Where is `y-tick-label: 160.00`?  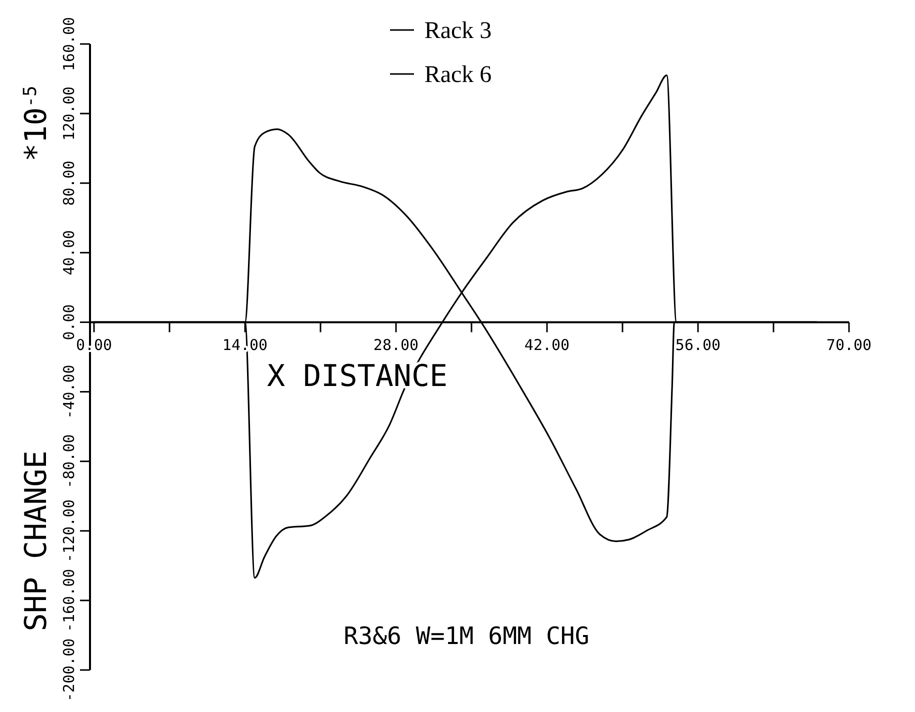
y-tick-label: 160.00 is located at coordinates (69, 44).